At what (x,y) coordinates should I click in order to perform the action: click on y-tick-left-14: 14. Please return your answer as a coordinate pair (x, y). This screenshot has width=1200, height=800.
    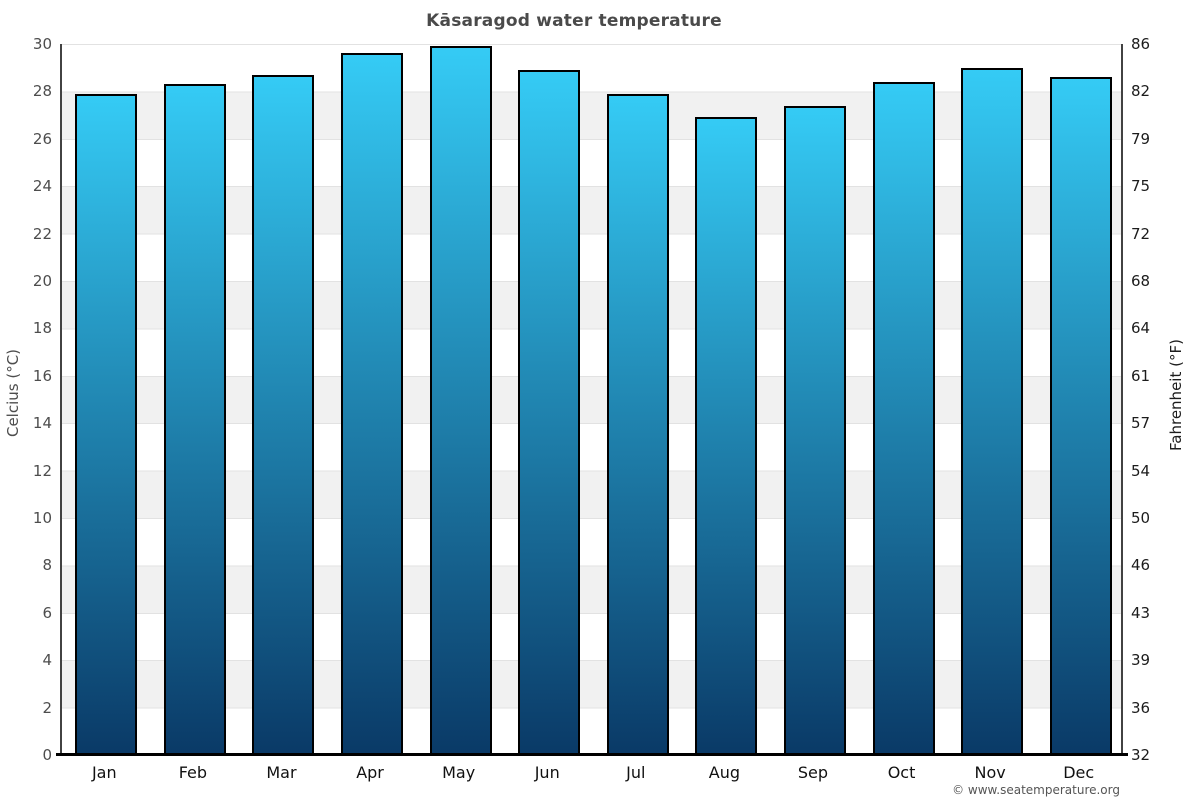
    Looking at the image, I should click on (42, 423).